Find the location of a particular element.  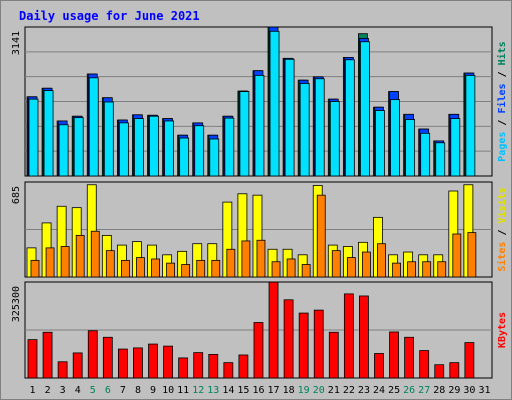

x-tick-label: 7 is located at coordinates (123, 390).